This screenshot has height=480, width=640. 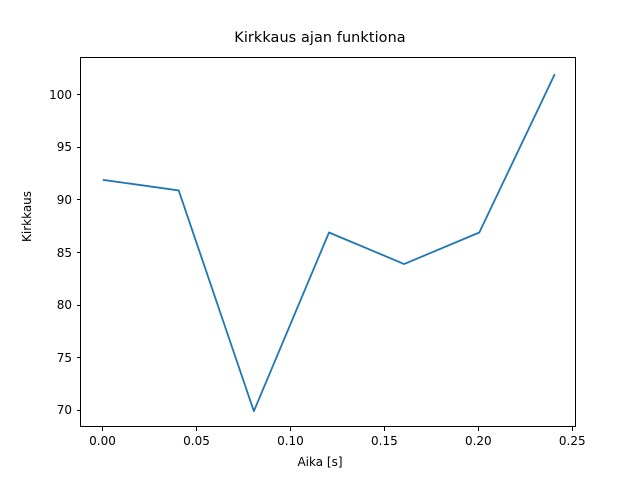 I want to click on x-axis-label: Aika [s], so click(x=320, y=462).